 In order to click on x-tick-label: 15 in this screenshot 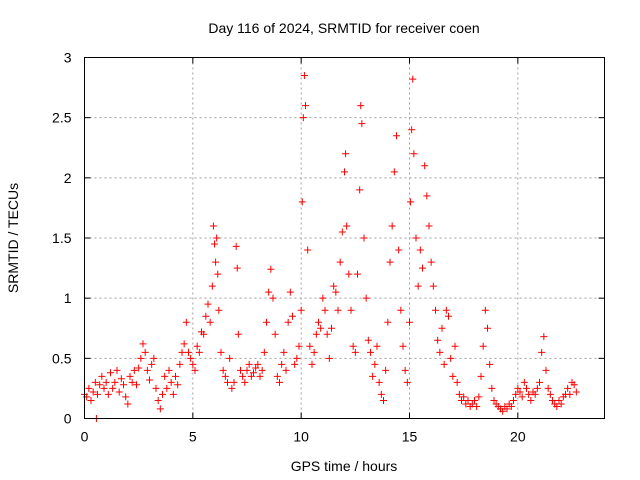, I will do `click(410, 437)`.